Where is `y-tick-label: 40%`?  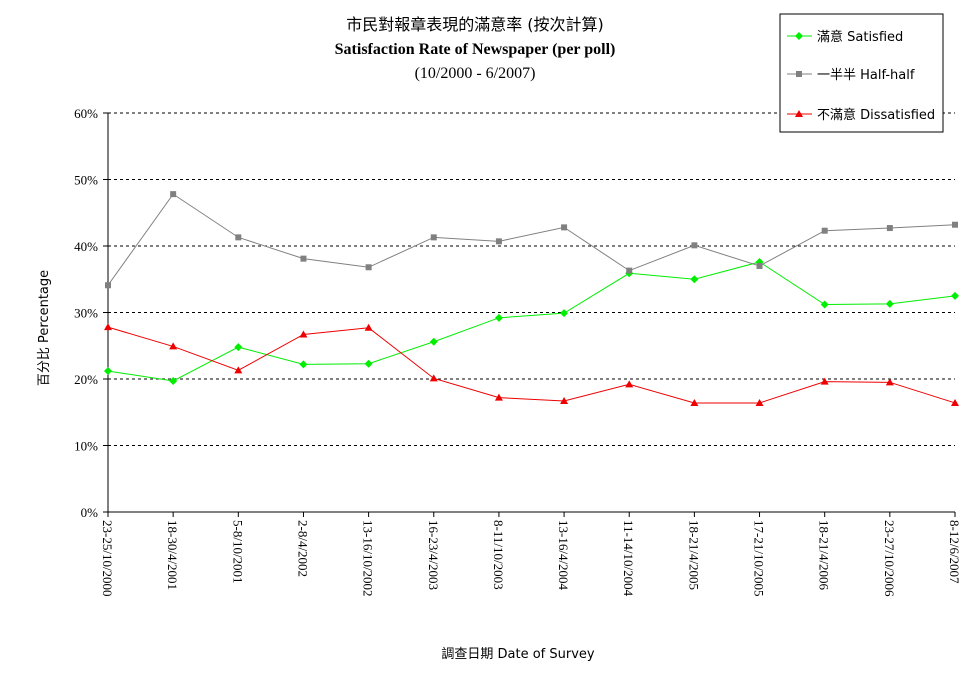 y-tick-label: 40% is located at coordinates (86, 246).